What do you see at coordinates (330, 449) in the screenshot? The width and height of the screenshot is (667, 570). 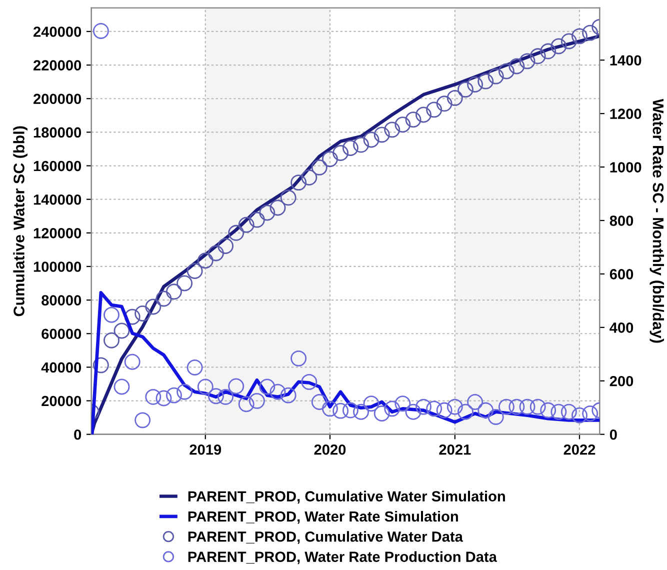 I see `x-tick-label: 2020` at bounding box center [330, 449].